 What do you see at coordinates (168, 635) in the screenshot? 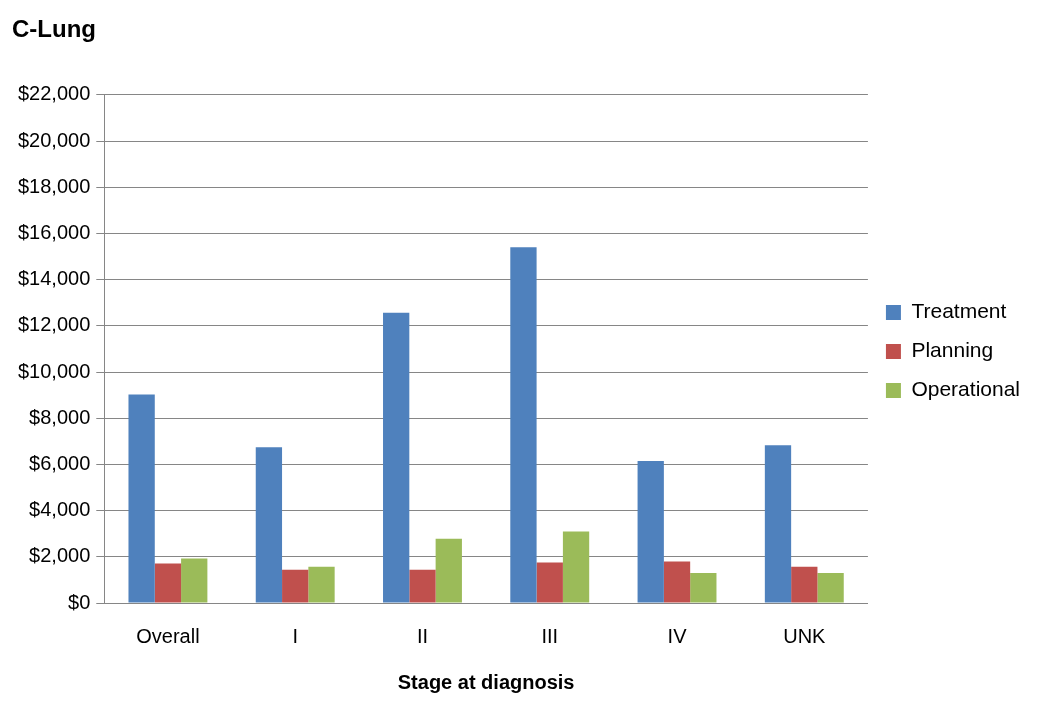
I see `x-tick-label: Overall` at bounding box center [168, 635].